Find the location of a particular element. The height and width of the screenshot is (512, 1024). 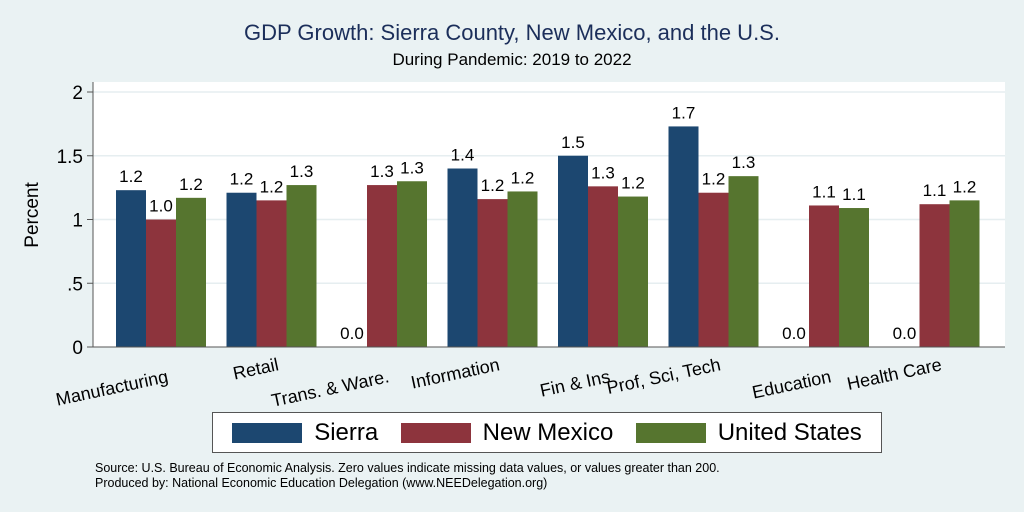

data-label: 1.0 is located at coordinates (161, 206).